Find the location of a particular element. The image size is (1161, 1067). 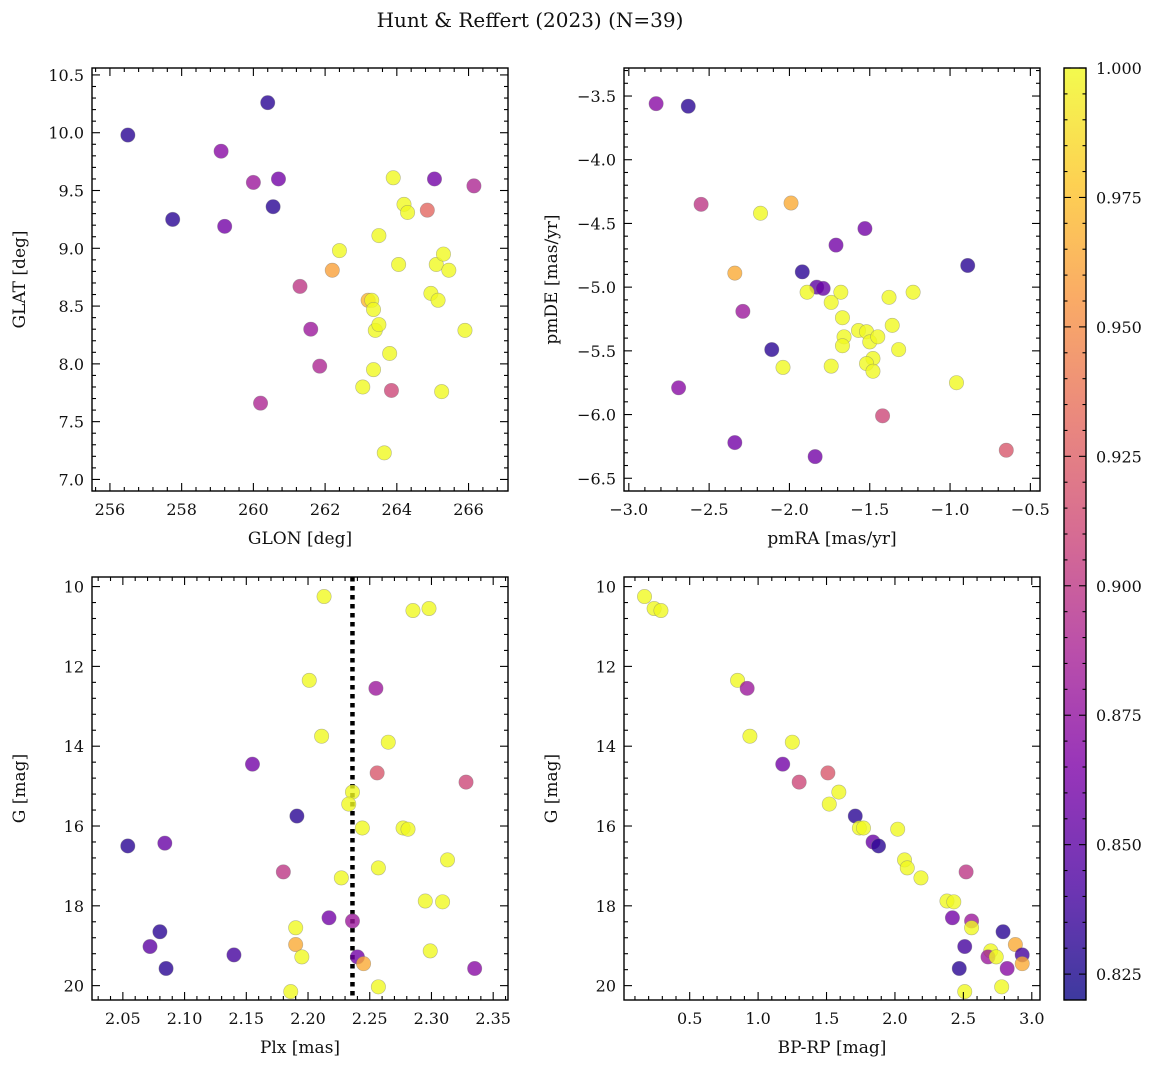

colorbar-tick-label: 0.925 is located at coordinates (1119, 456).